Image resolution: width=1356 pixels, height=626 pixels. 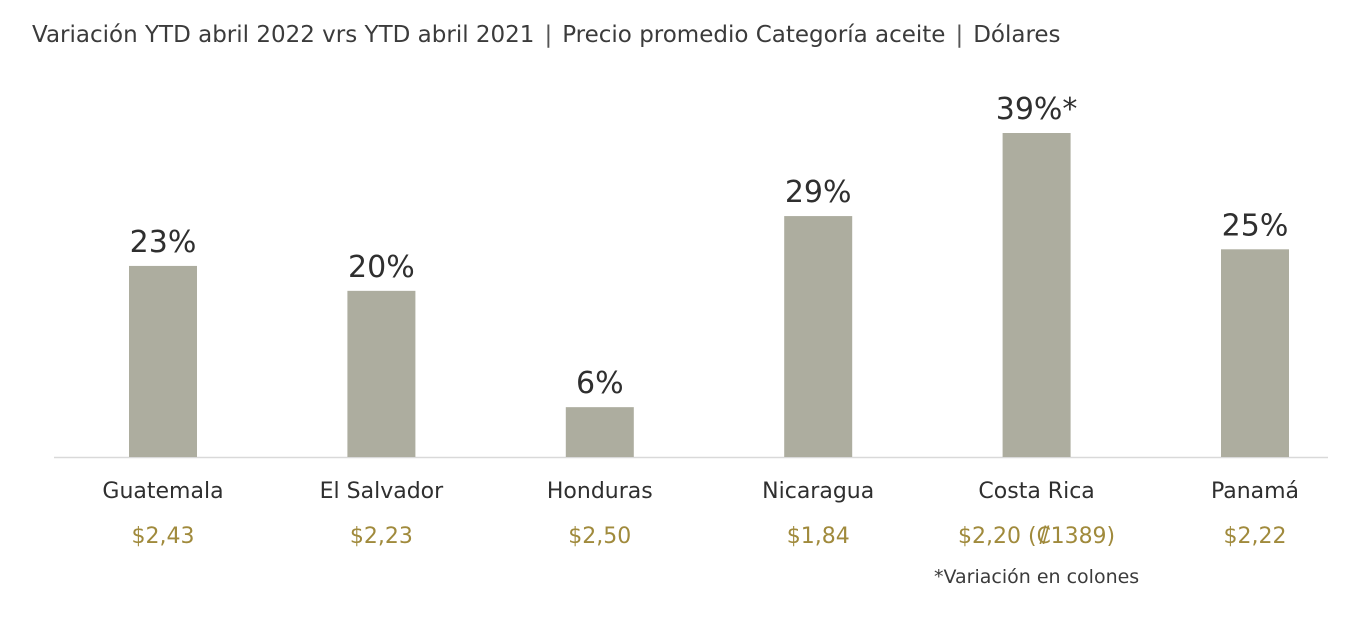 I want to click on bar-nicaragua, so click(x=818, y=336).